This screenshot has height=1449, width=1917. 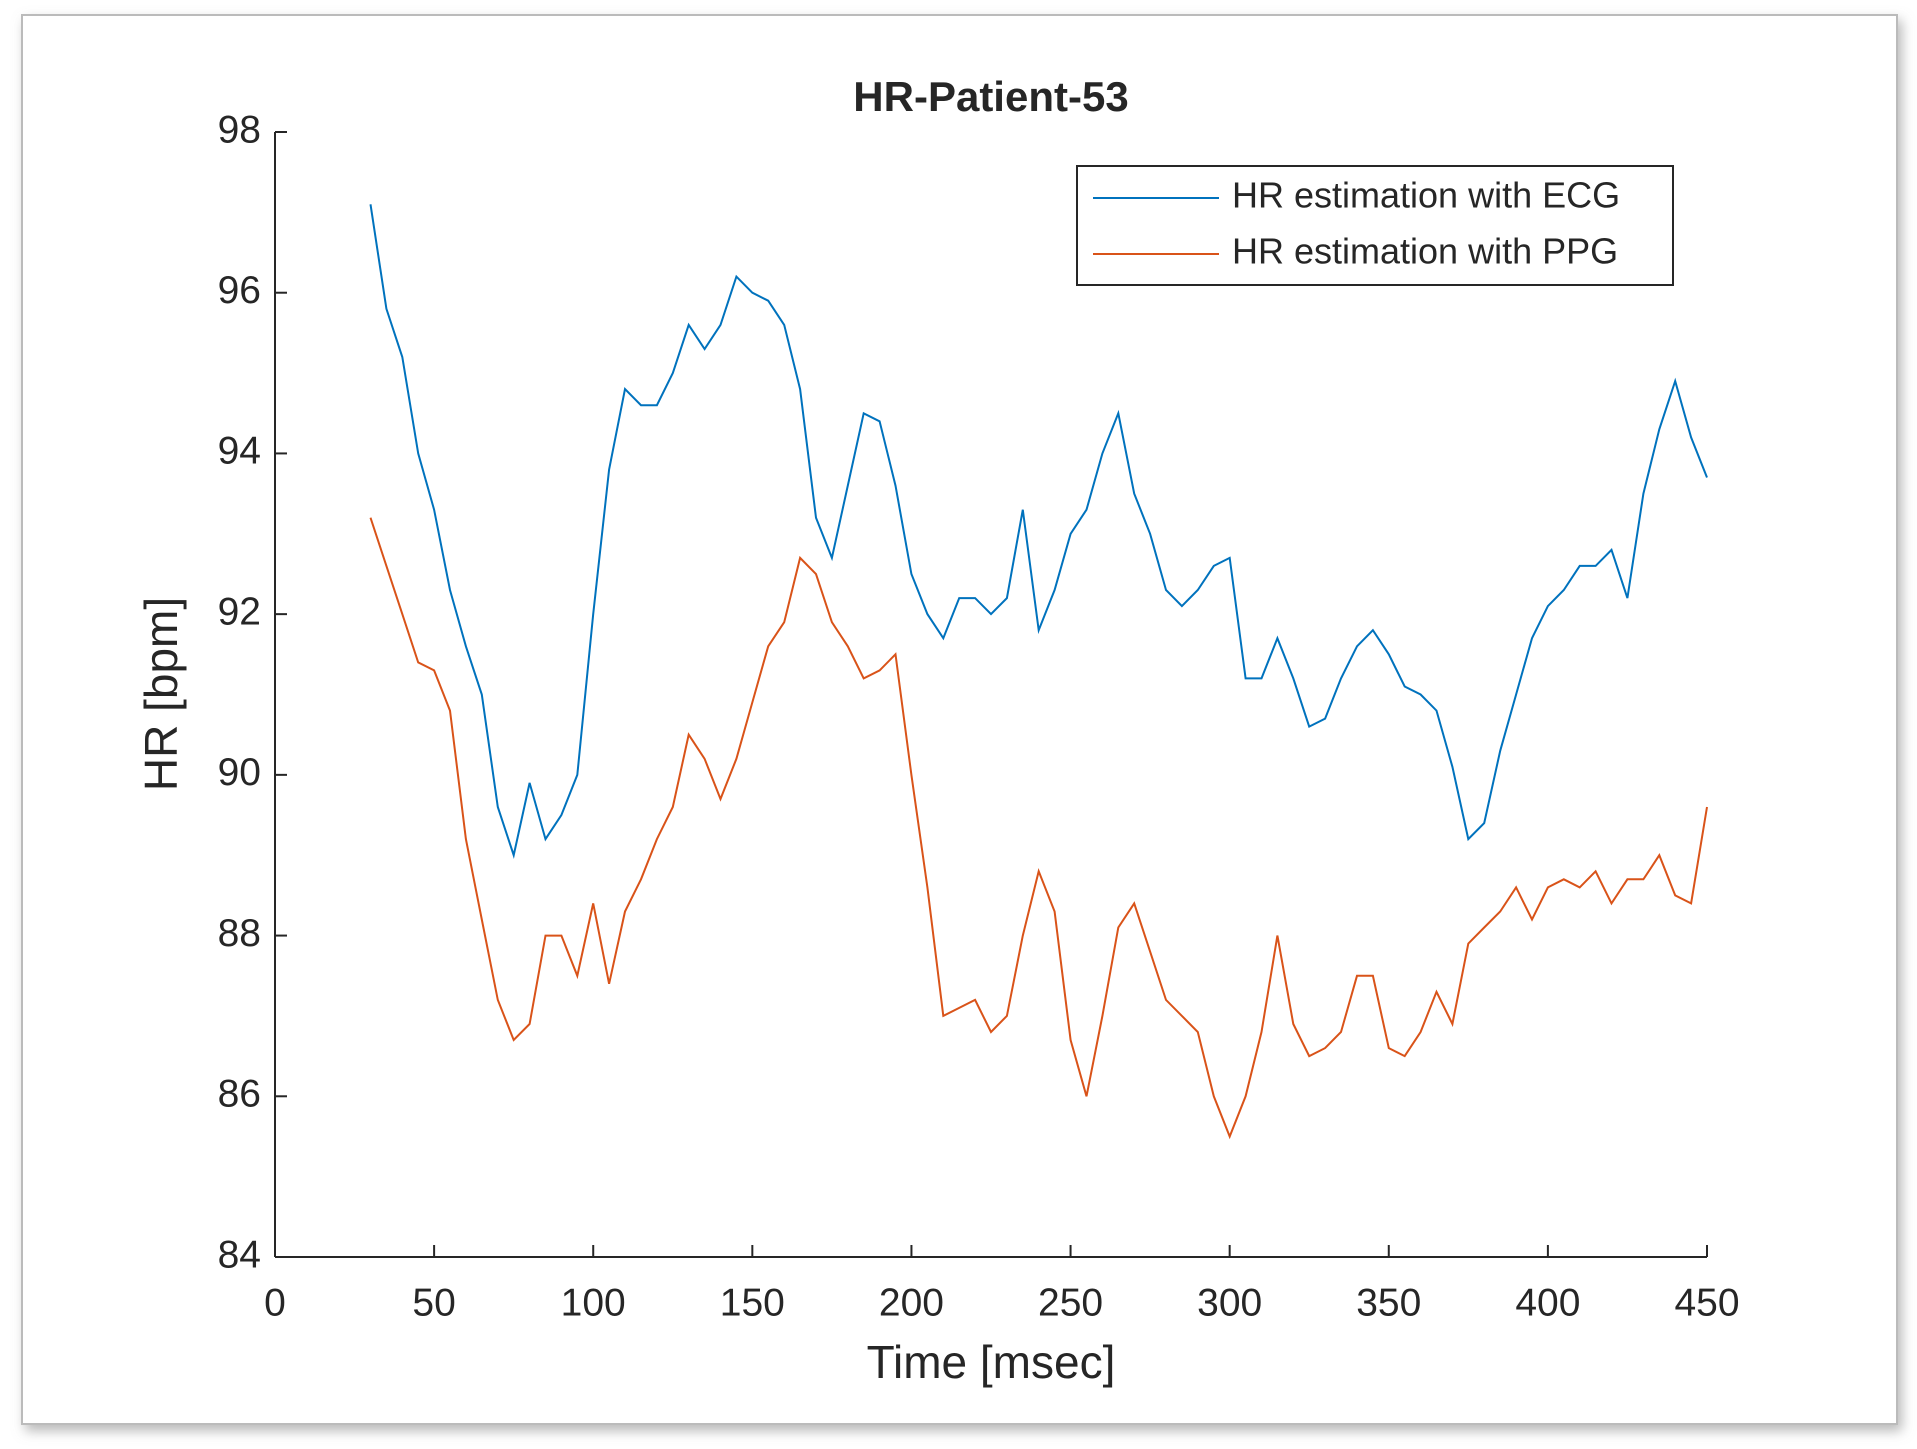 What do you see at coordinates (239, 611) in the screenshot?
I see `y-tick-label: 92` at bounding box center [239, 611].